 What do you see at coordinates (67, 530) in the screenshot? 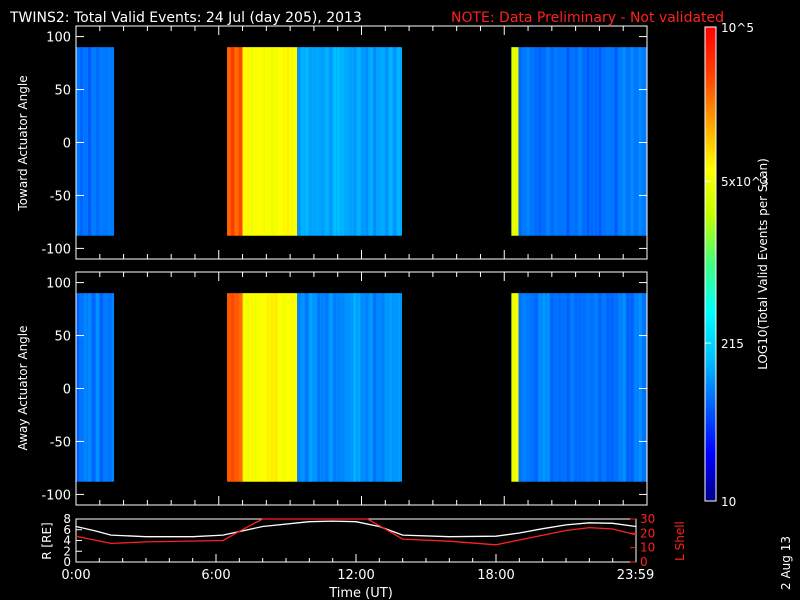
I see `orbit-ytick-left-label: 6` at bounding box center [67, 530].